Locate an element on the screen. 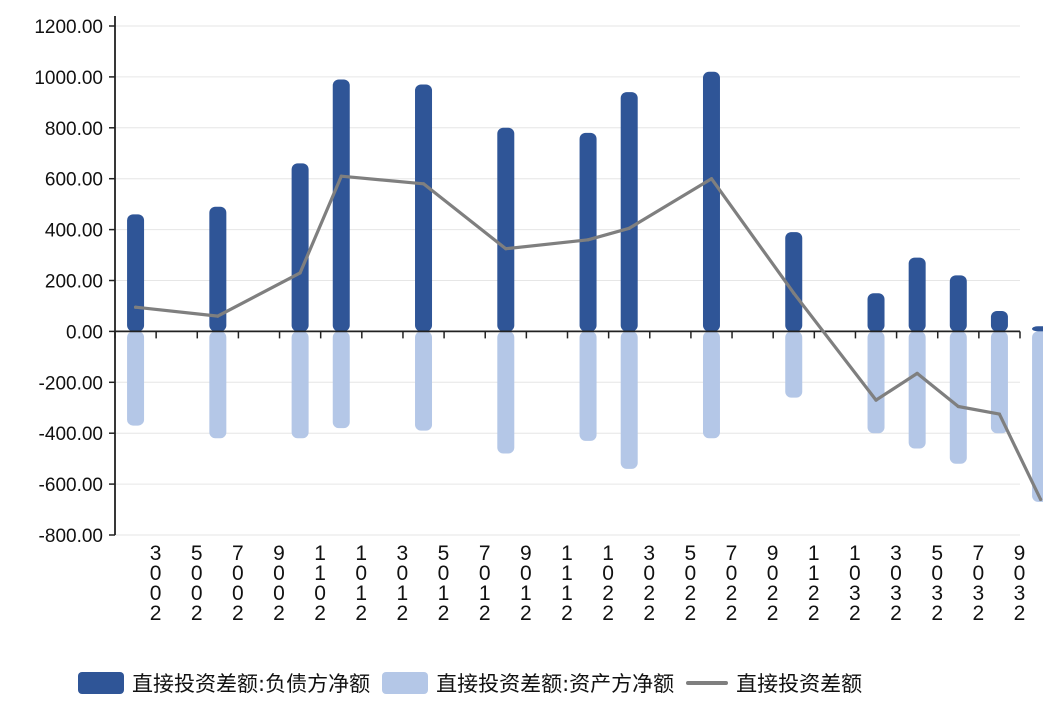 Image resolution: width=1043 pixels, height=720 pixels. legend-label-liab: 直接投资差额:负债方净额 is located at coordinates (251, 684).